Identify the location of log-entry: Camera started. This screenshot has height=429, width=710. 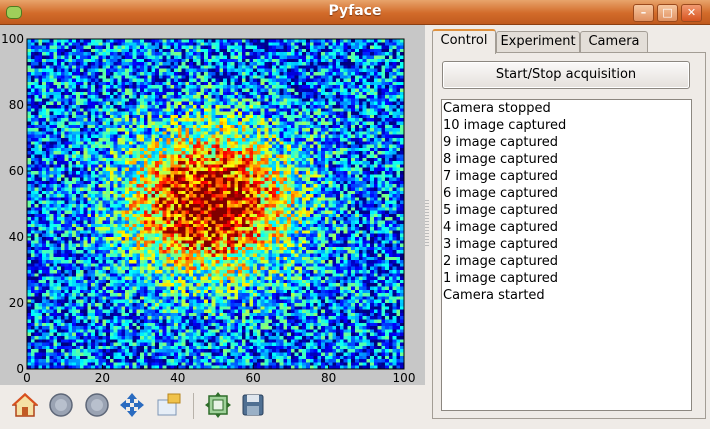
(566, 295).